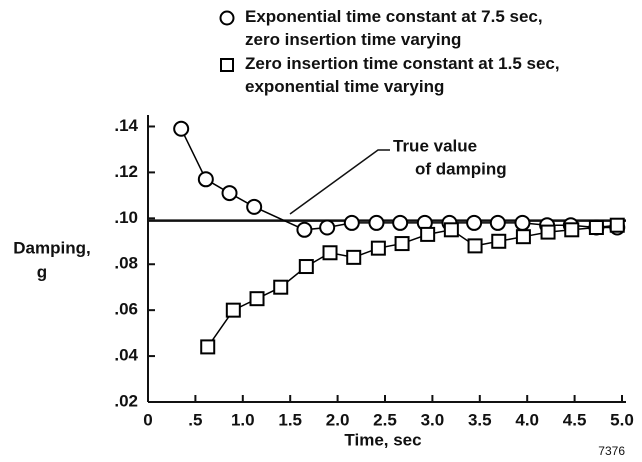 The height and width of the screenshot is (462, 642). Describe the element at coordinates (195, 419) in the screenshot. I see `x-tick-label: .5` at that location.